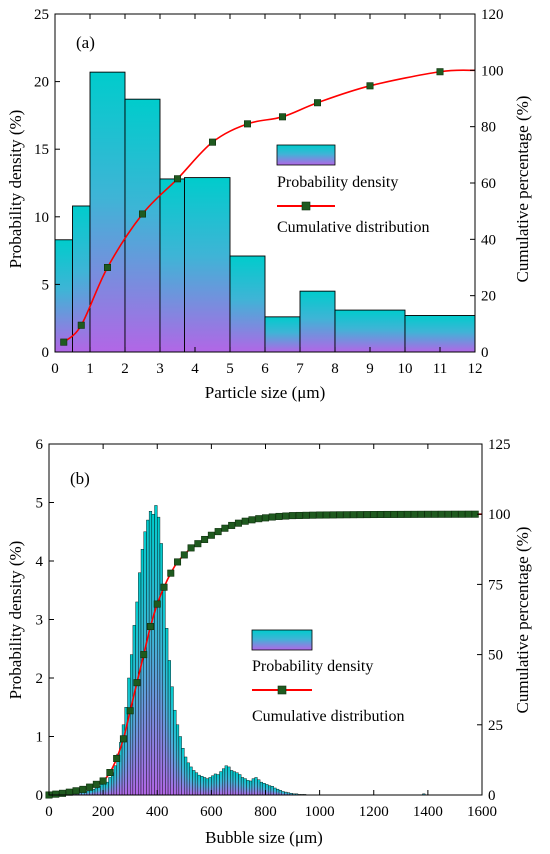 This screenshot has height=854, width=550. What do you see at coordinates (488, 240) in the screenshot?
I see `chart-a-y-tick-label-right: 40` at bounding box center [488, 240].